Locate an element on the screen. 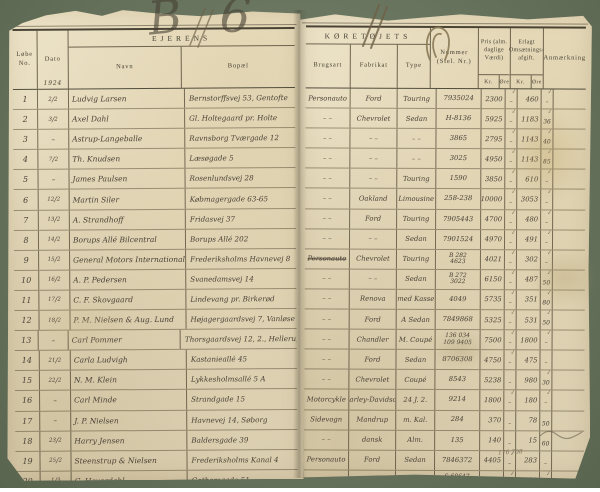 This screenshot has height=492, width=600. vehicle-type: Alm. is located at coordinates (415, 439).